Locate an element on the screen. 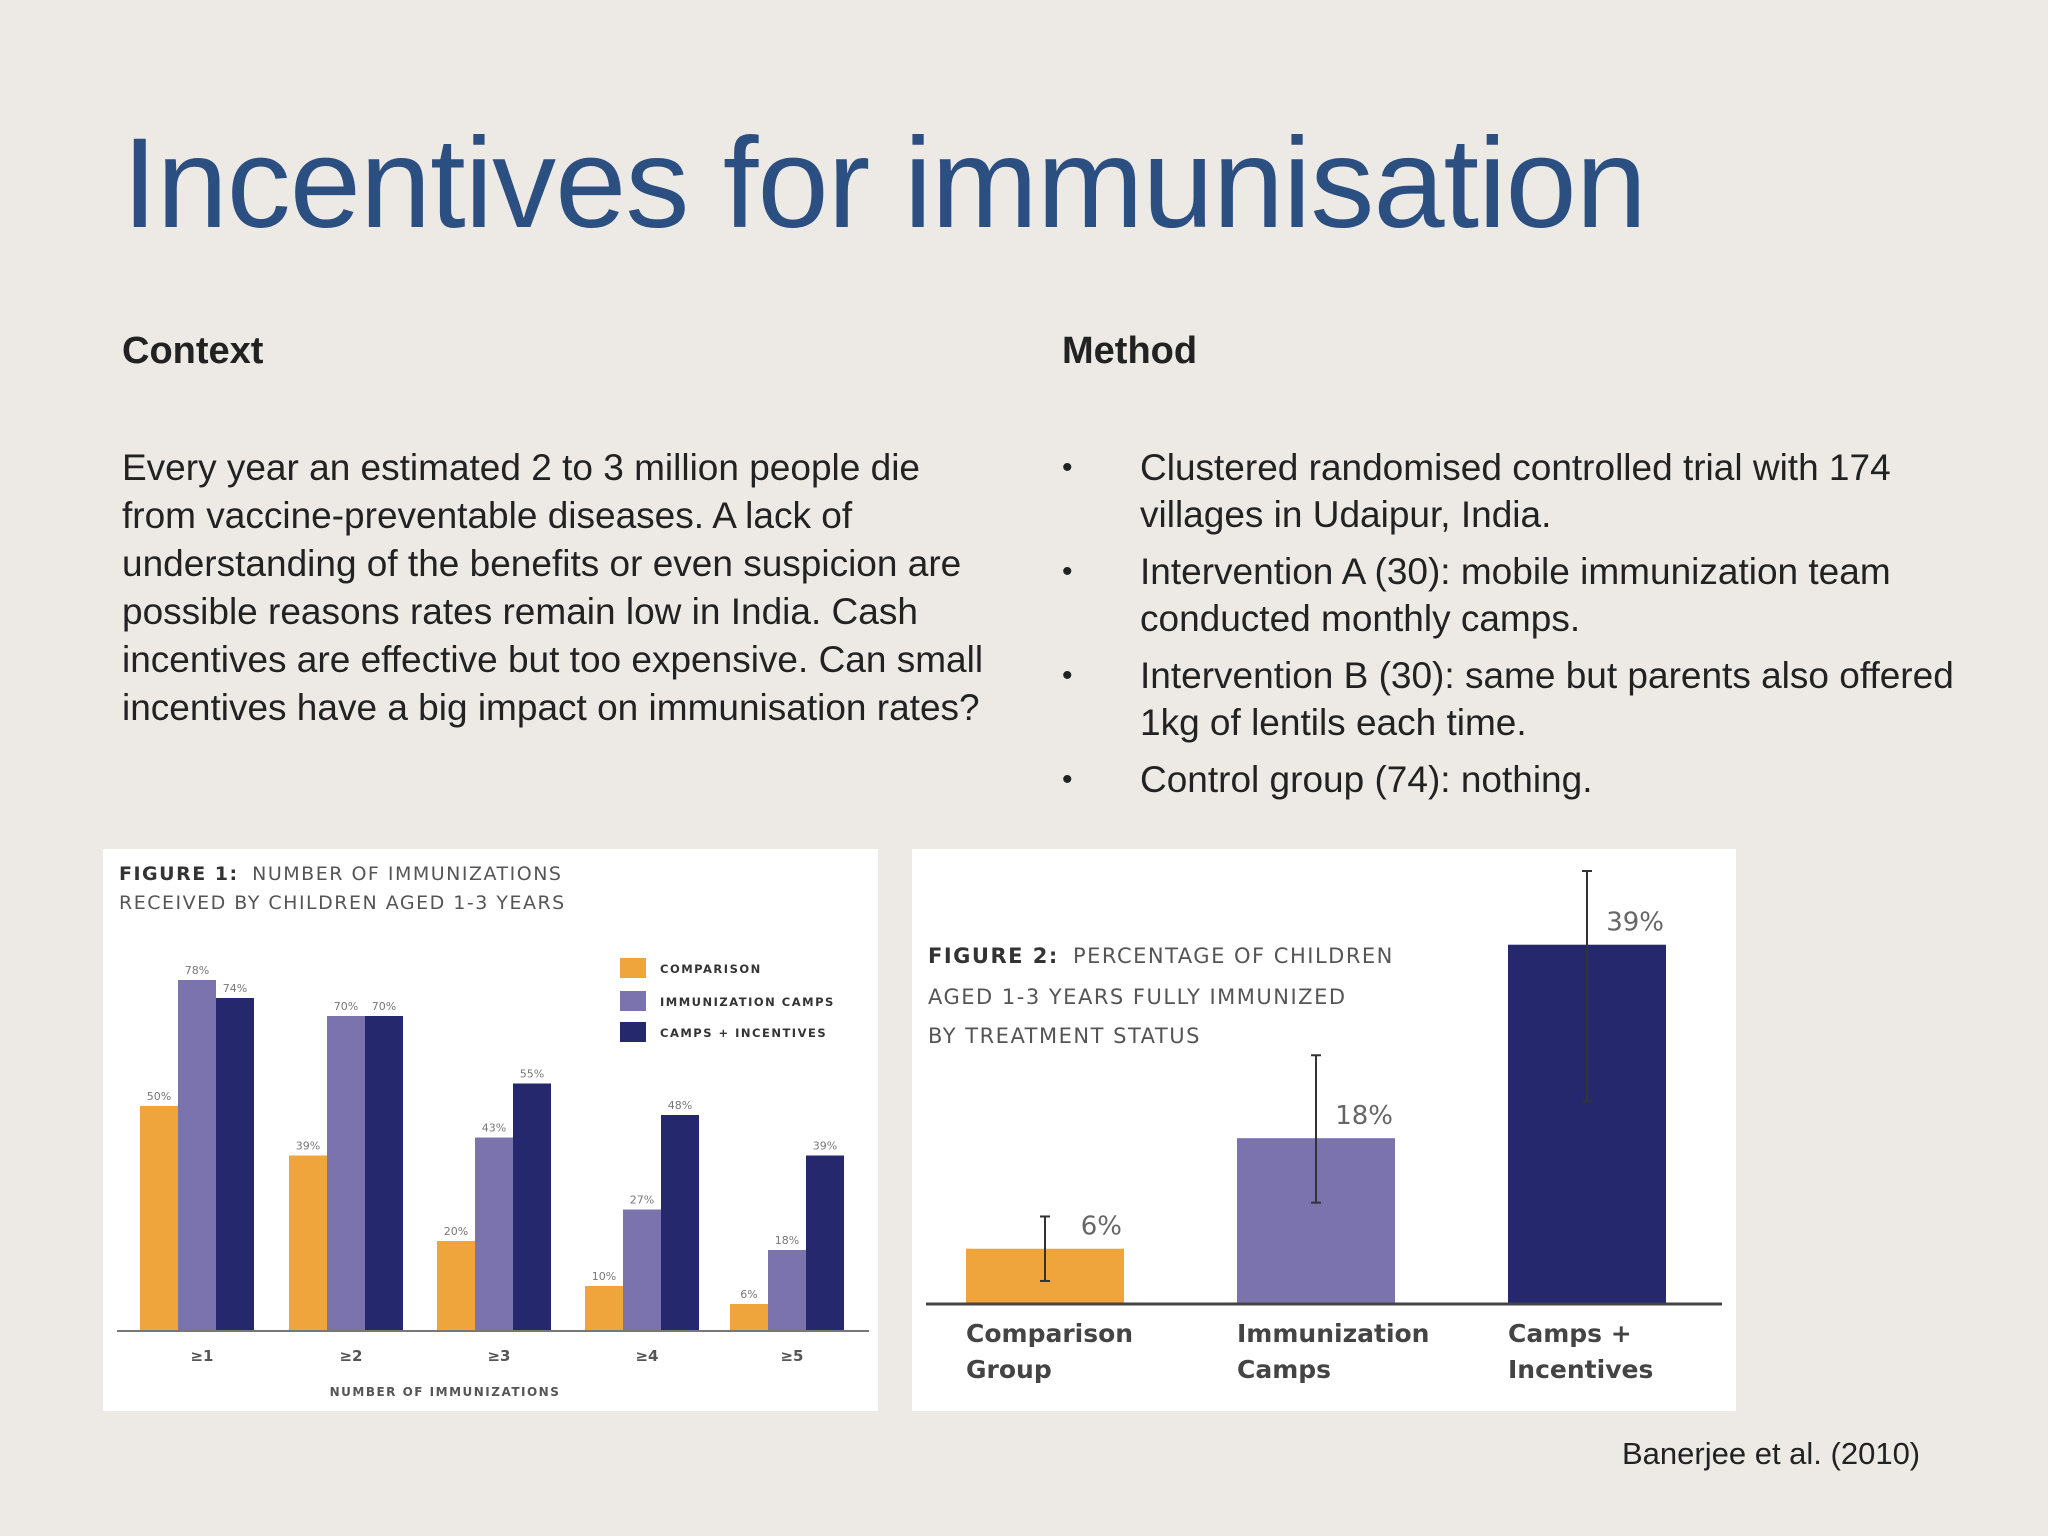  citation: Banerjee et al. (2010) is located at coordinates (1771, 1453).